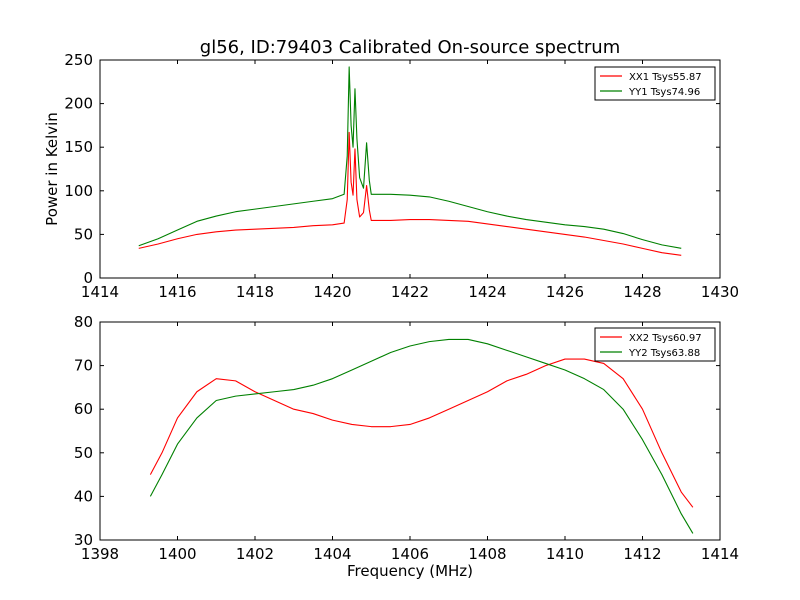 The width and height of the screenshot is (800, 600). I want to click on top-y-tick-label: 200, so click(78, 104).